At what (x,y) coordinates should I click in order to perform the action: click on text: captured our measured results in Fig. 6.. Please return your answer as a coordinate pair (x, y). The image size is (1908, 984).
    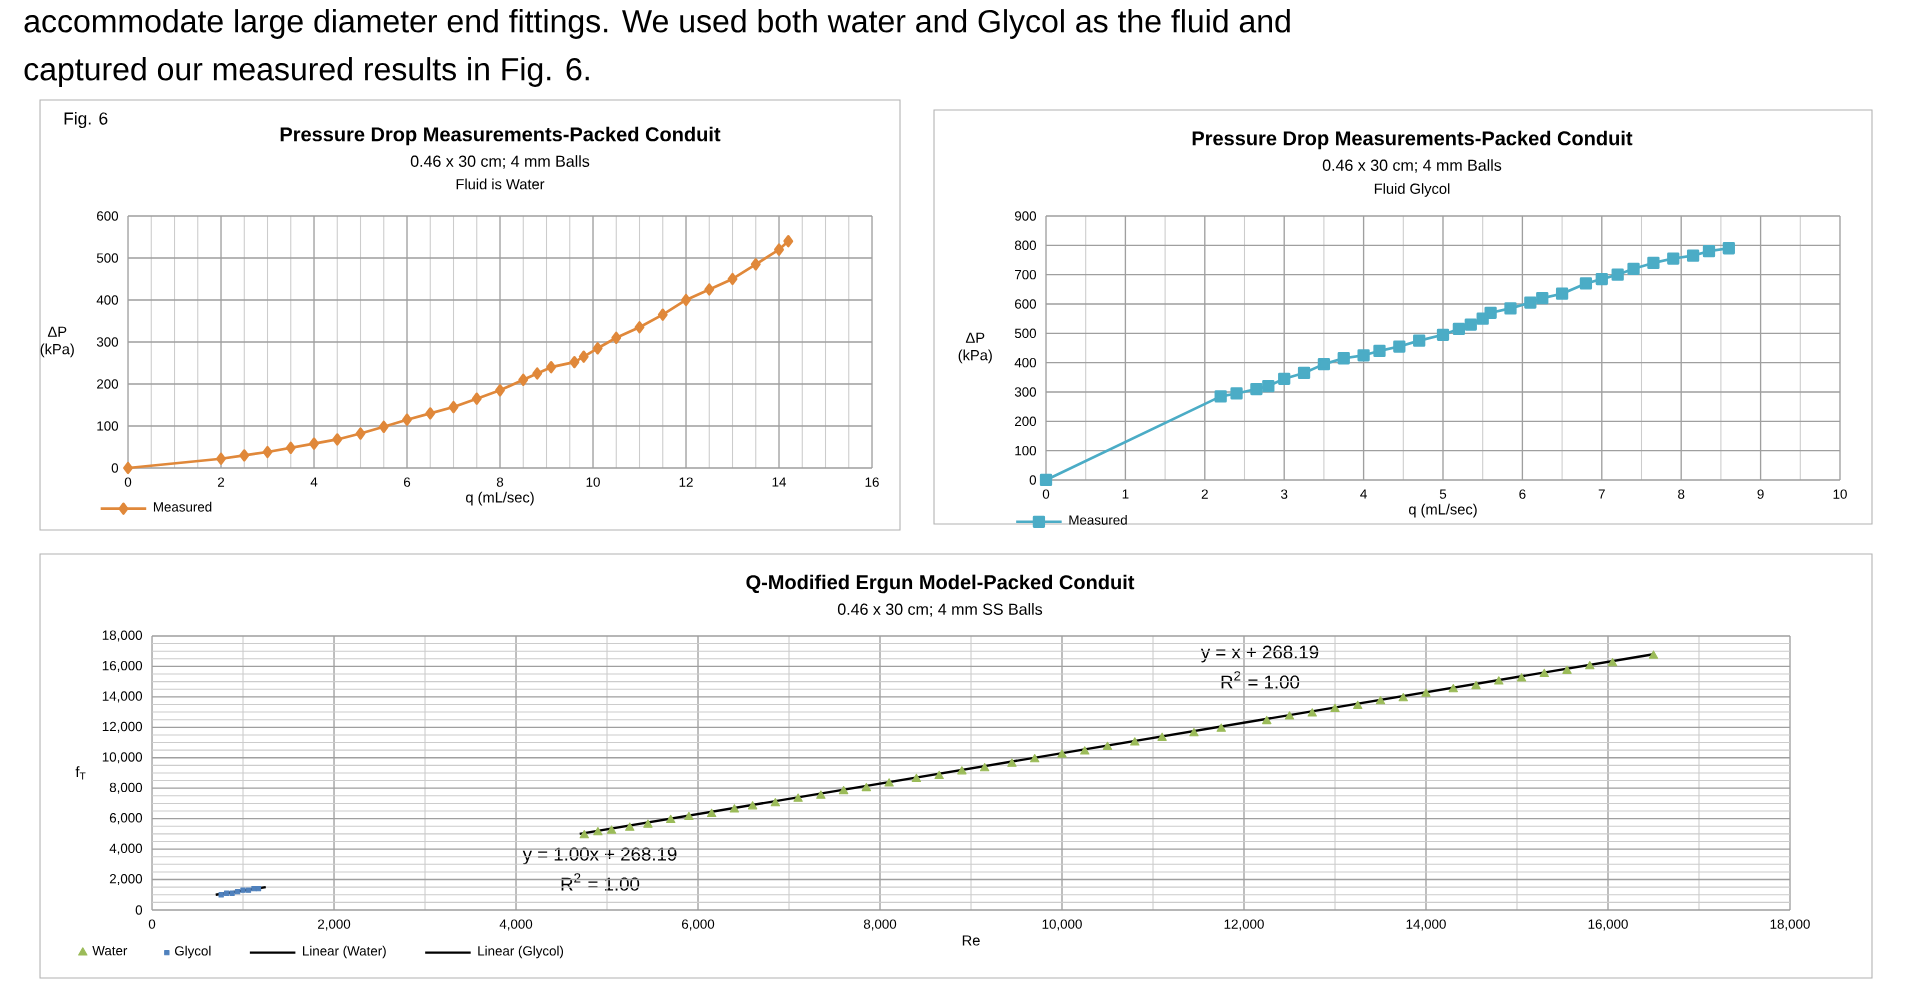
    Looking at the image, I should click on (306, 72).